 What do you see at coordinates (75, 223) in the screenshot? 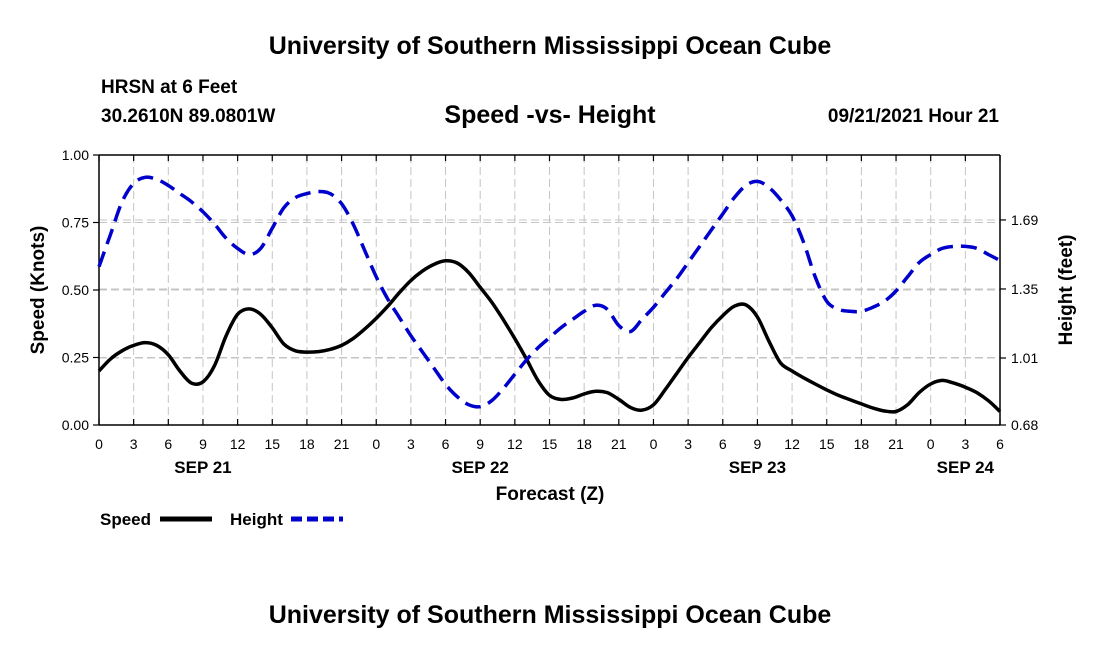
I see `y-tick-label-left: 0.75` at bounding box center [75, 223].